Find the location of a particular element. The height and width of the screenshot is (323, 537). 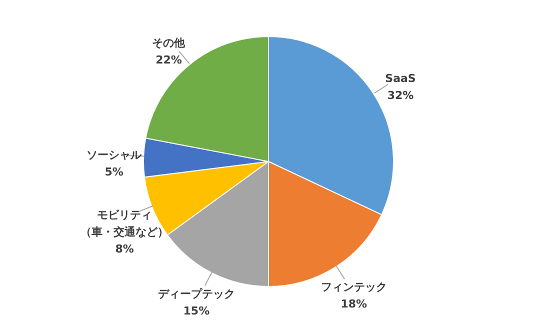

slice-label: フィンテック is located at coordinates (353, 287).